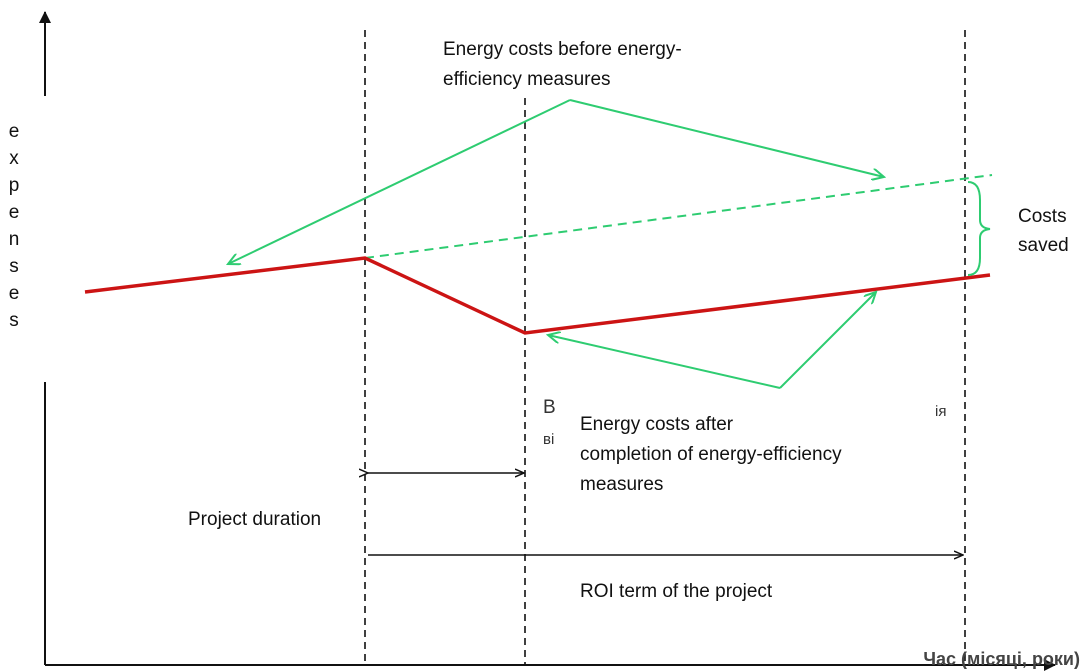 The height and width of the screenshot is (672, 1084). What do you see at coordinates (527, 79) in the screenshot?
I see `before-label: efficiency measures` at bounding box center [527, 79].